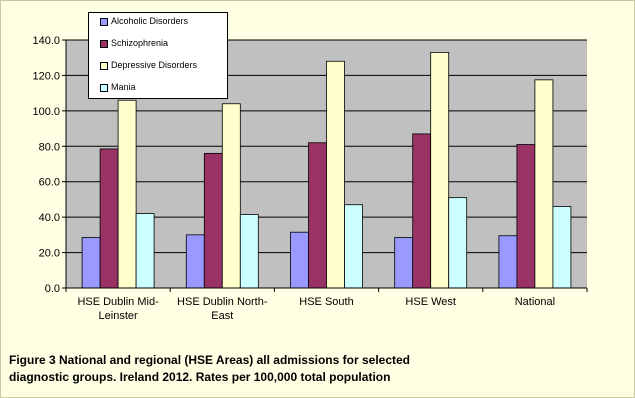 This screenshot has width=635, height=398. What do you see at coordinates (46, 76) in the screenshot?
I see `y-tick-label: 120.0` at bounding box center [46, 76].